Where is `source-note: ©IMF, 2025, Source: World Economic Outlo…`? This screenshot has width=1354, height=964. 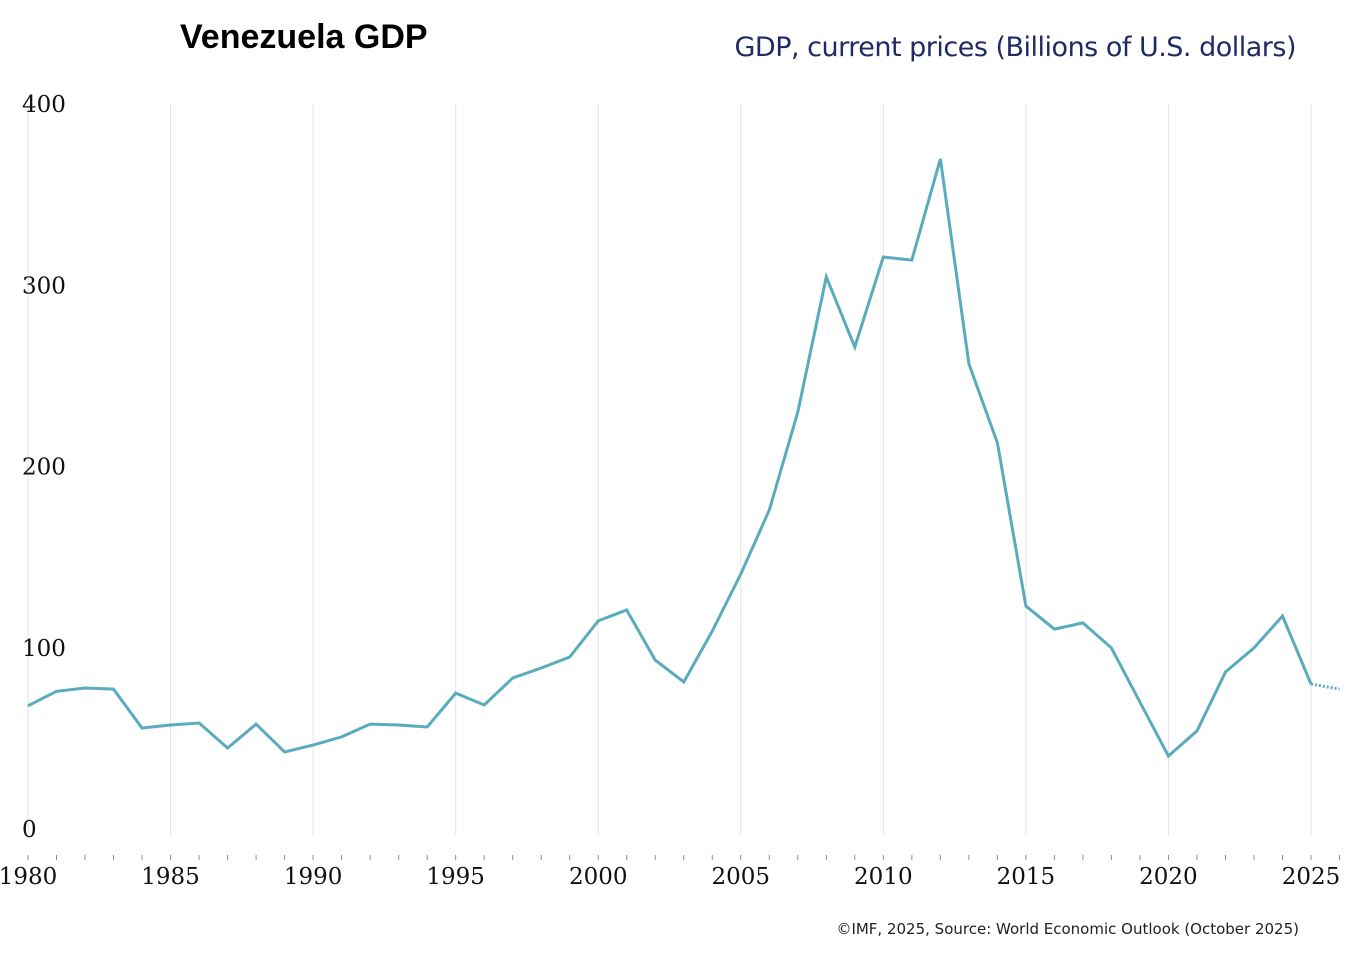
source-note: ©IMF, 2025, Source: World Economic Outlo… is located at coordinates (1067, 929).